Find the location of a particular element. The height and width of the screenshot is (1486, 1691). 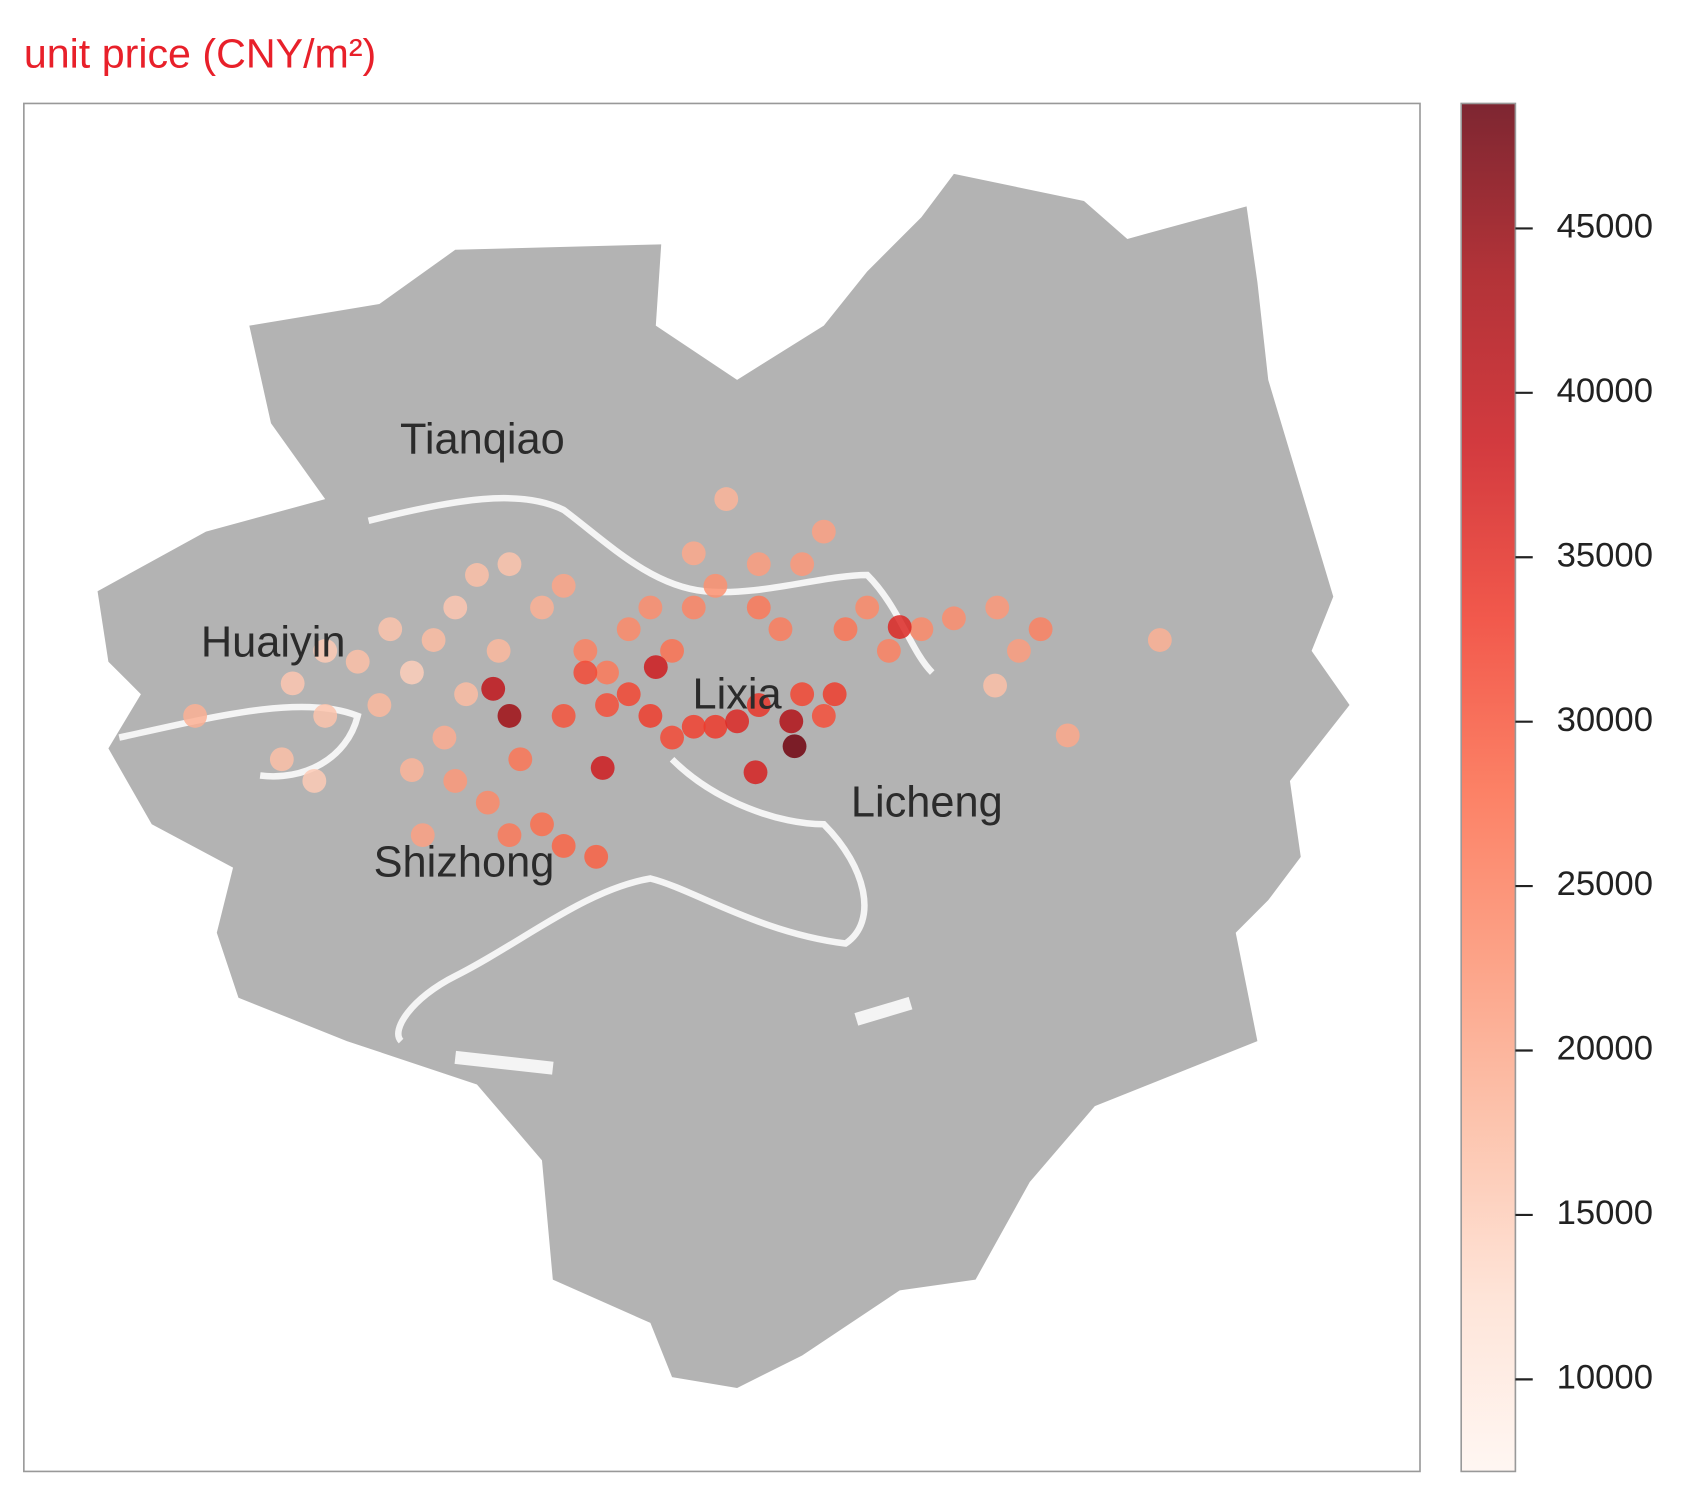

district-border is located at coordinates (631, 900).